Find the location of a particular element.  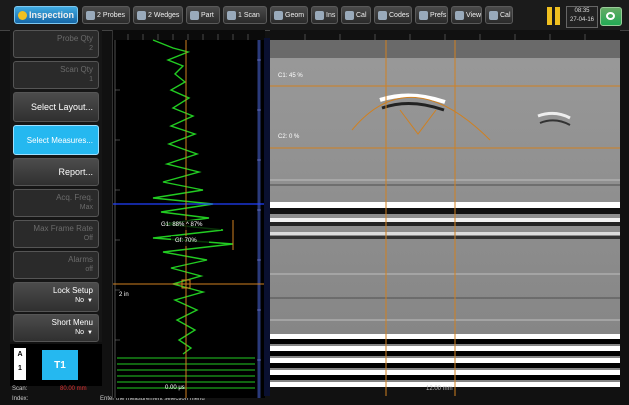

battery-icon is located at coordinates (555, 16).